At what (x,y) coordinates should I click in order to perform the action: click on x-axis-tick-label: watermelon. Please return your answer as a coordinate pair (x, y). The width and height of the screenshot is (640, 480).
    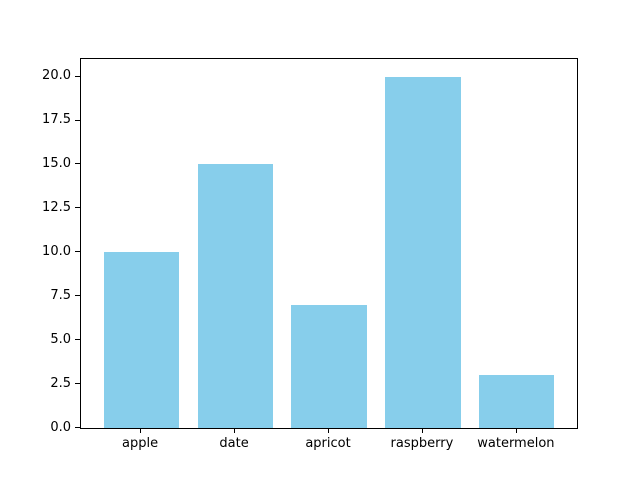
    Looking at the image, I should click on (516, 443).